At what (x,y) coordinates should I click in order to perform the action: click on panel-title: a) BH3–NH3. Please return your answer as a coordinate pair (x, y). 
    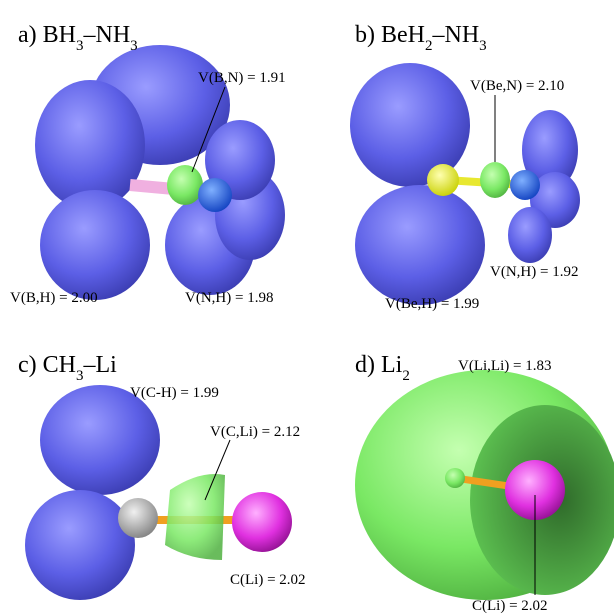
    Looking at the image, I should click on (78, 38).